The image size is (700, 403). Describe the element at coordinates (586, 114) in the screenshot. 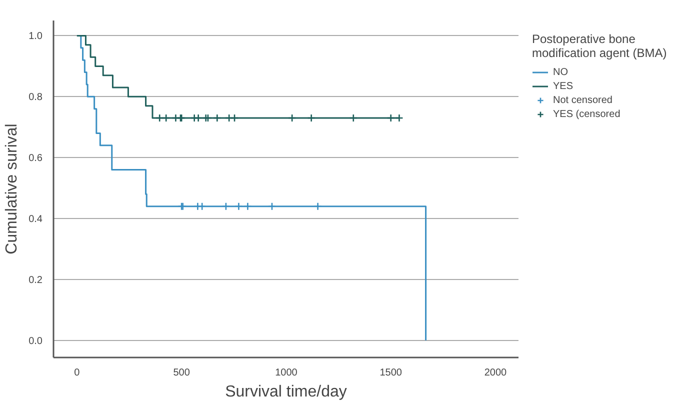

I see `legend-label: YES (censored` at that location.